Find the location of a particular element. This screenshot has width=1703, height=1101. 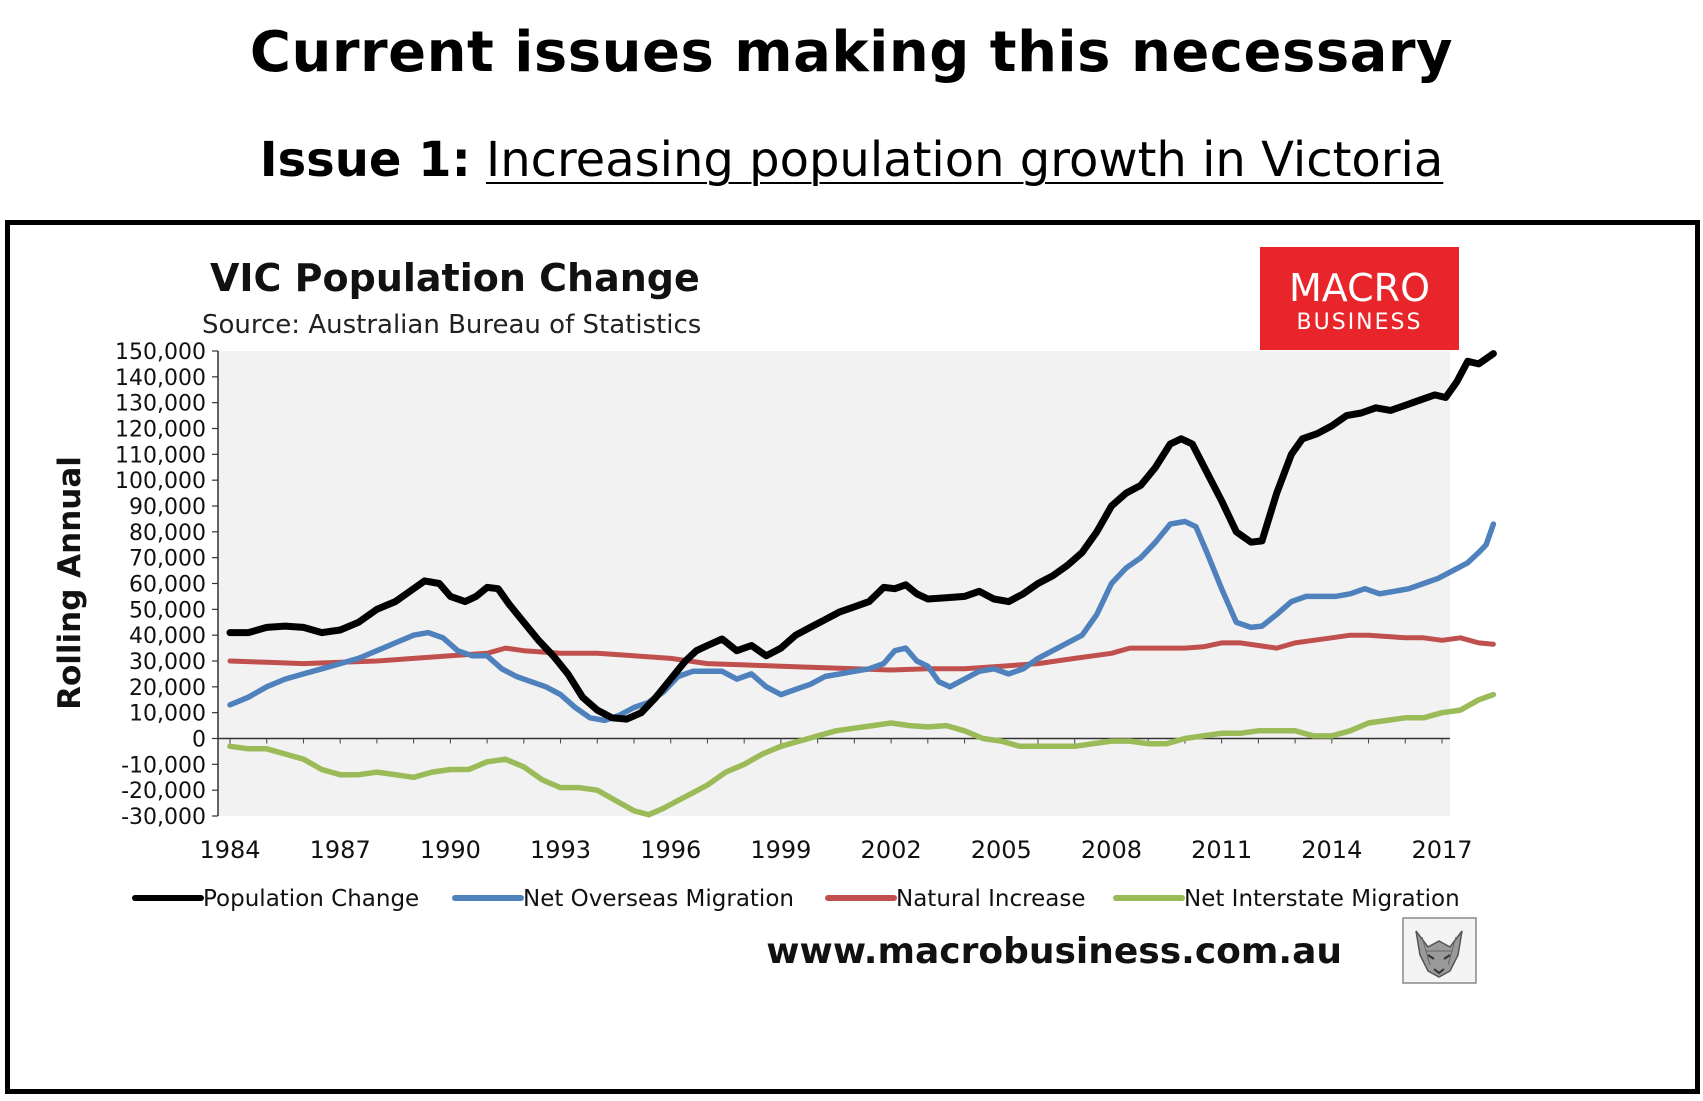

y-tick-label: 30,000 is located at coordinates (167, 662).